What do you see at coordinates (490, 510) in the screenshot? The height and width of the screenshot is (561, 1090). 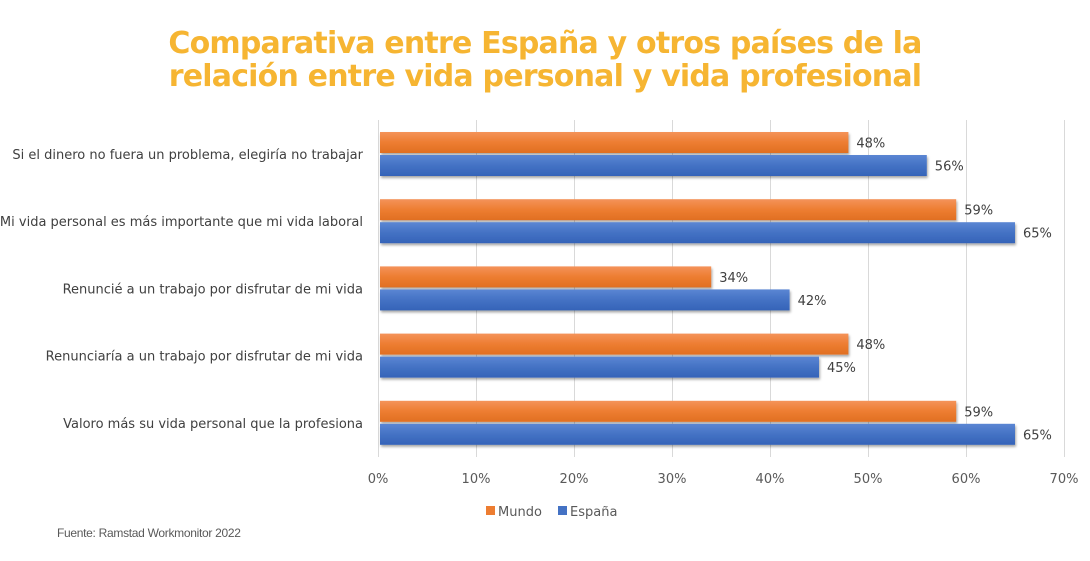 I see `legend-swatch-mundo` at bounding box center [490, 510].